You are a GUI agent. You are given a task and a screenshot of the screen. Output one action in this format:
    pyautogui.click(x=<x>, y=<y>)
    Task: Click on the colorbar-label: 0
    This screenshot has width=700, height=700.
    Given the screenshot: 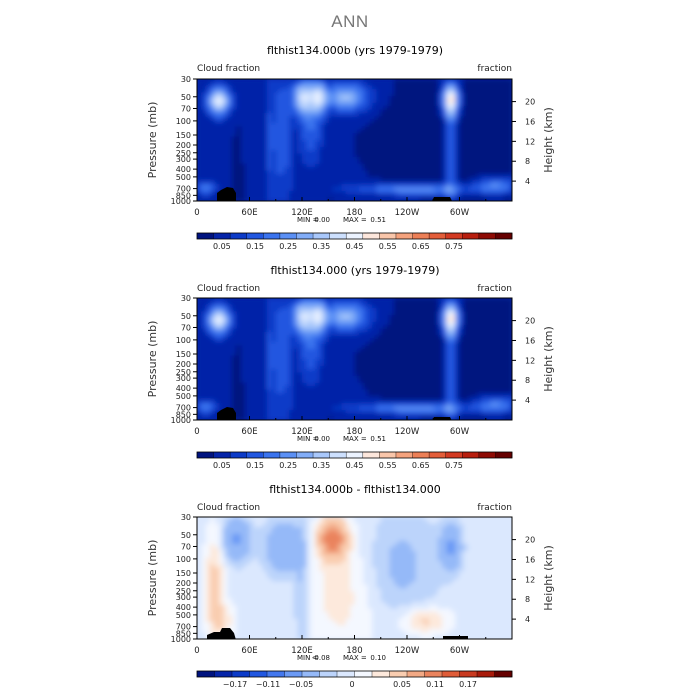 What is the action you would take?
    pyautogui.click(x=351, y=684)
    